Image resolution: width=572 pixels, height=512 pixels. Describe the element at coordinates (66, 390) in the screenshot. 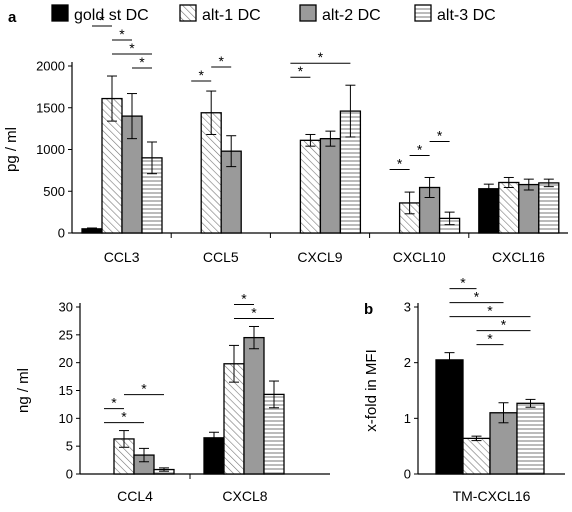

I see `y-tick-label: 15` at that location.